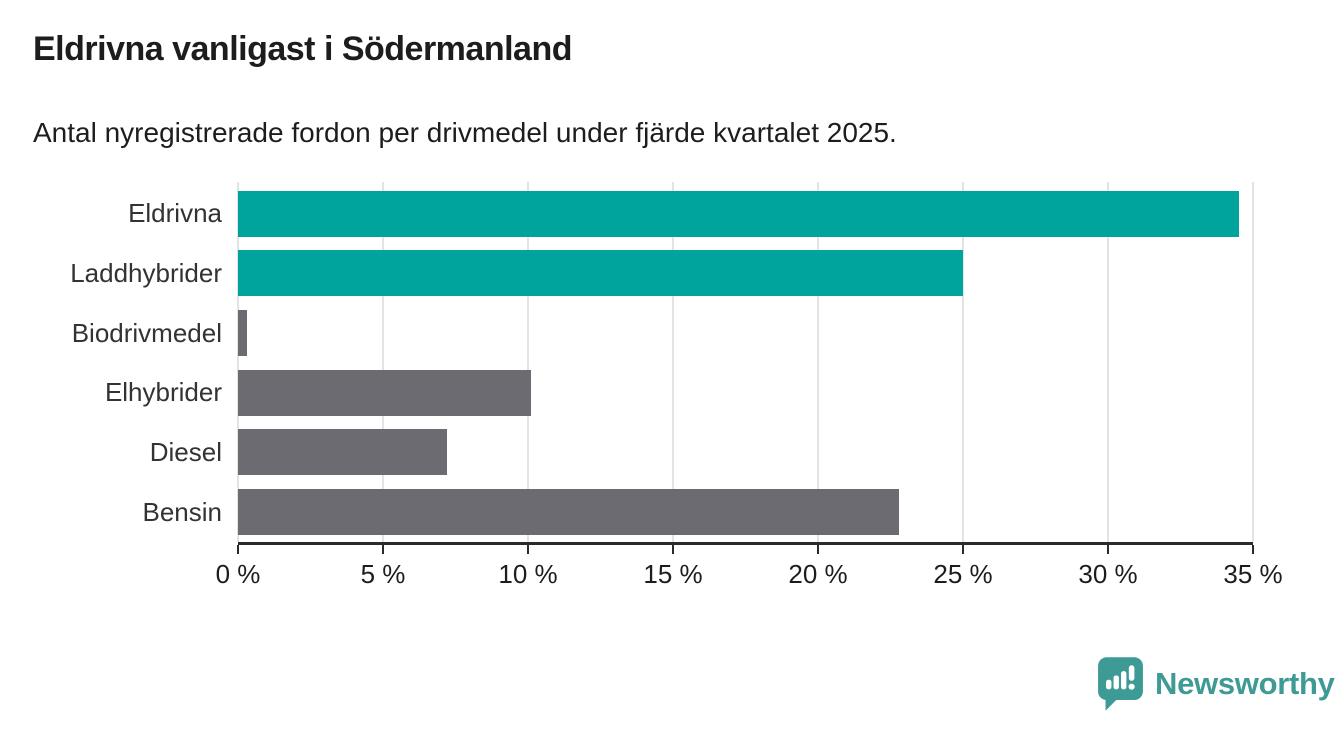  I want to click on bar-laddhybrider, so click(600, 273).